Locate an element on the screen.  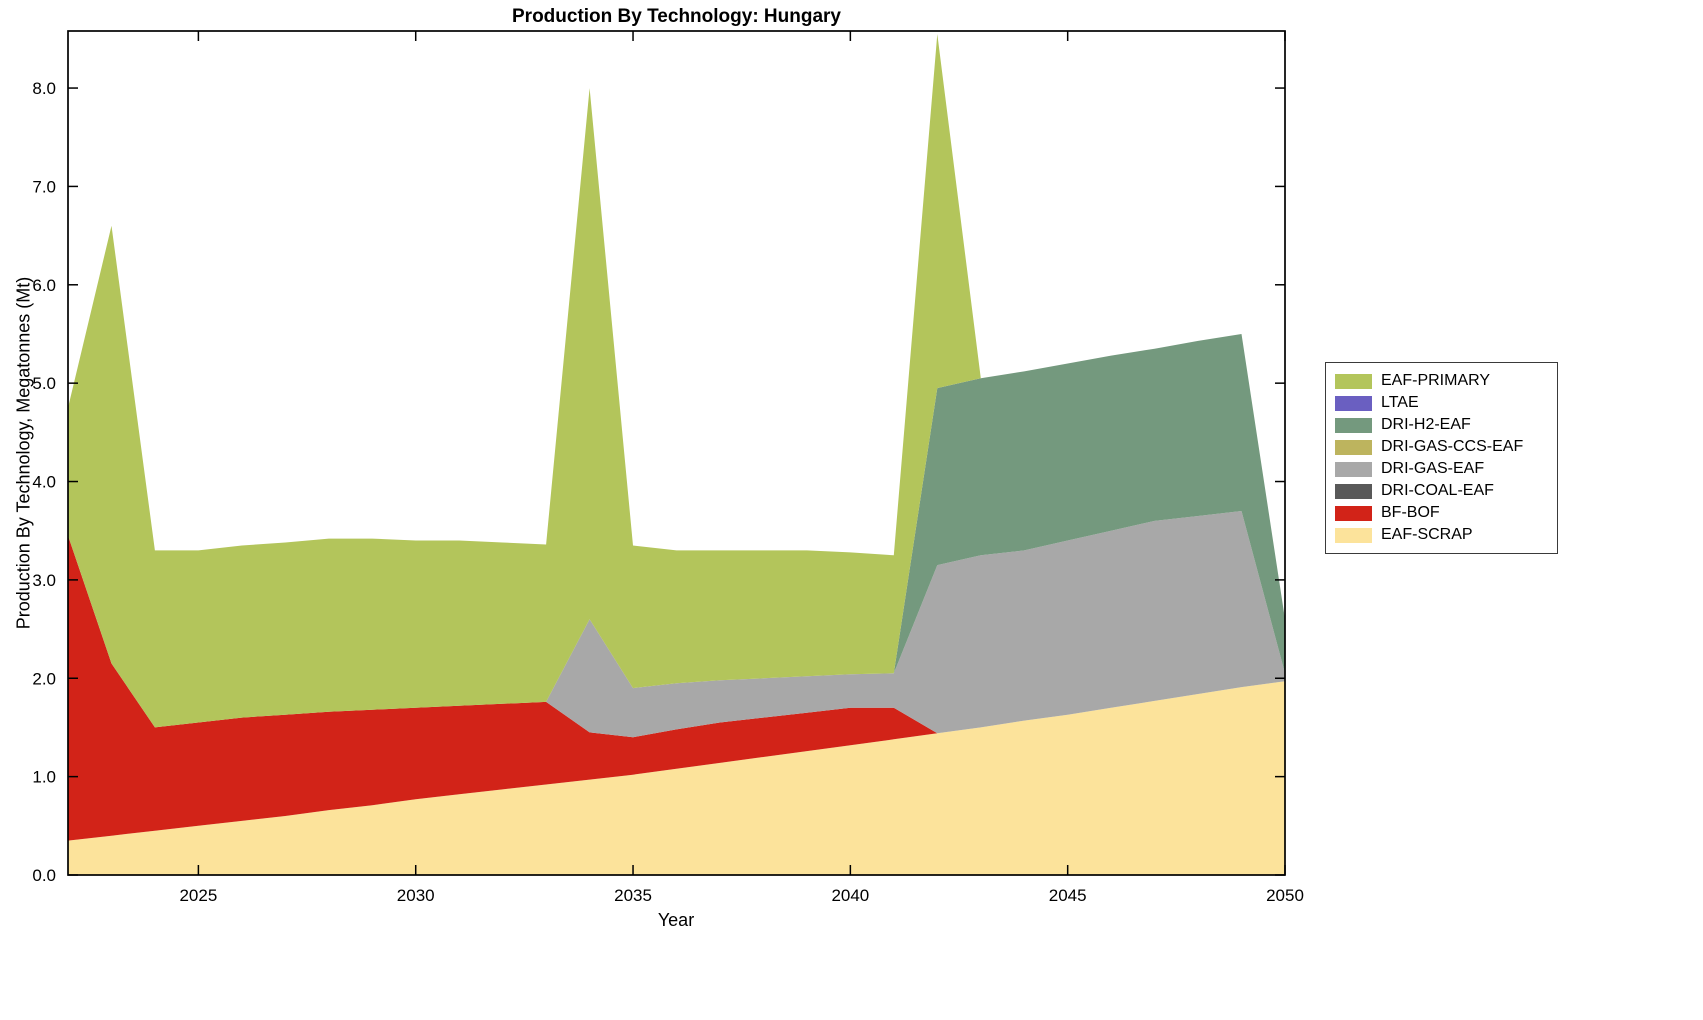
legend-item-dri-coal-eaf: DRI-COAL-EAF is located at coordinates (1441, 491).